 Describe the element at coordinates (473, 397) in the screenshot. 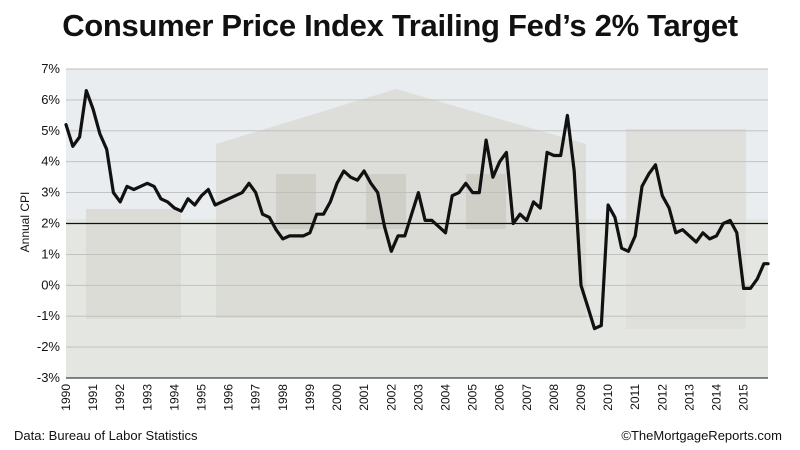

I see `x-tick-label: 2005` at that location.